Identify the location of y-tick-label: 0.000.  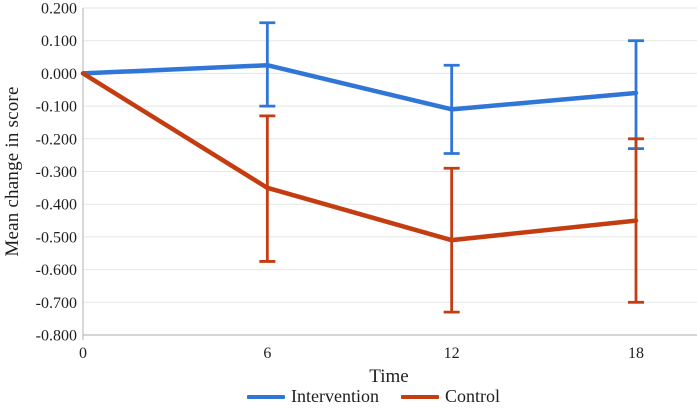
(59, 74).